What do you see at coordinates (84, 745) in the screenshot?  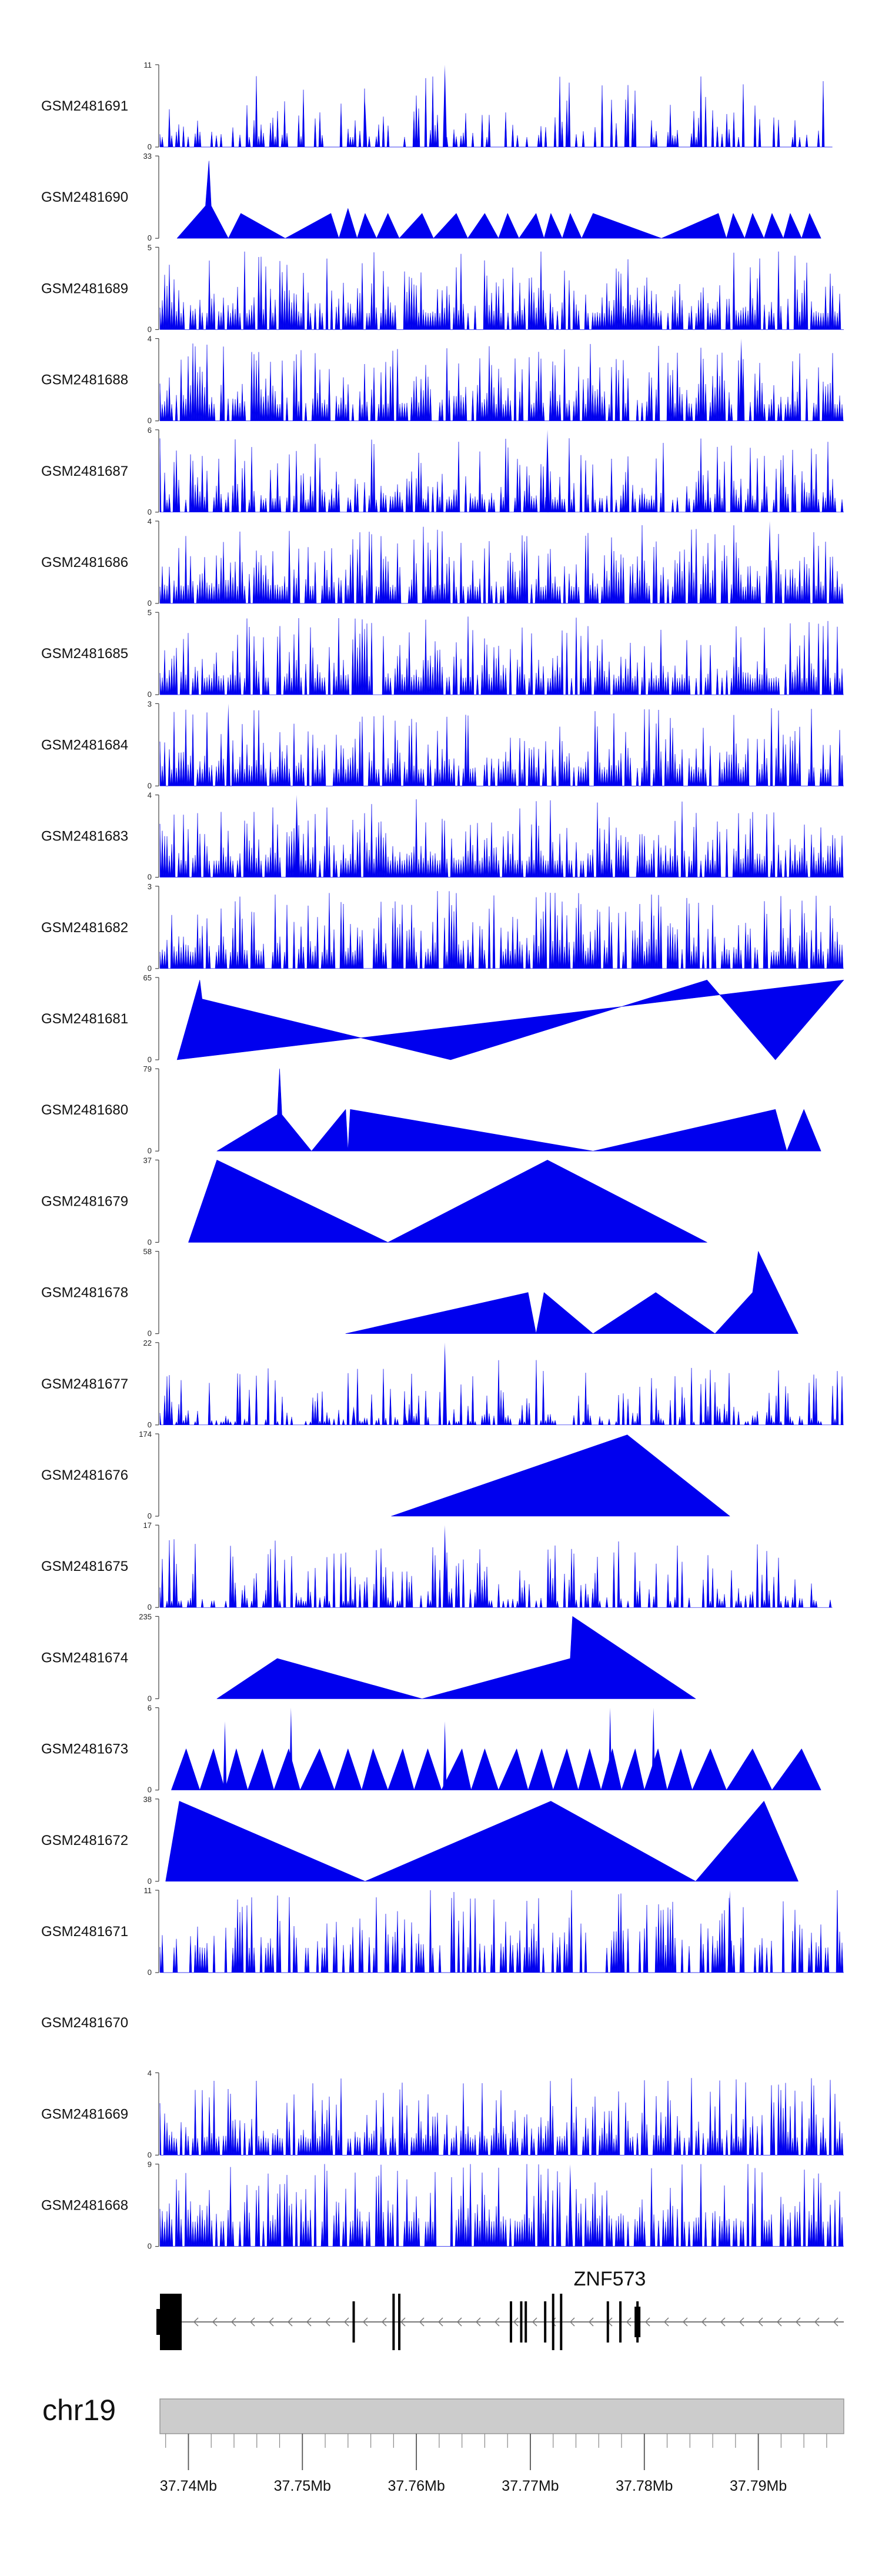 I see `track-label: GSM2481684` at bounding box center [84, 745].